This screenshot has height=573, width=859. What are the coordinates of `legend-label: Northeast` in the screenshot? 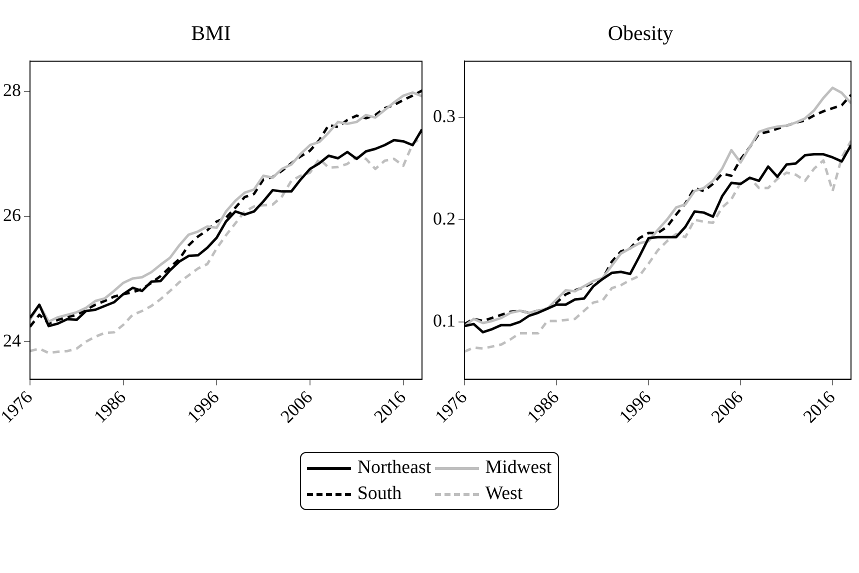 It's located at (394, 468).